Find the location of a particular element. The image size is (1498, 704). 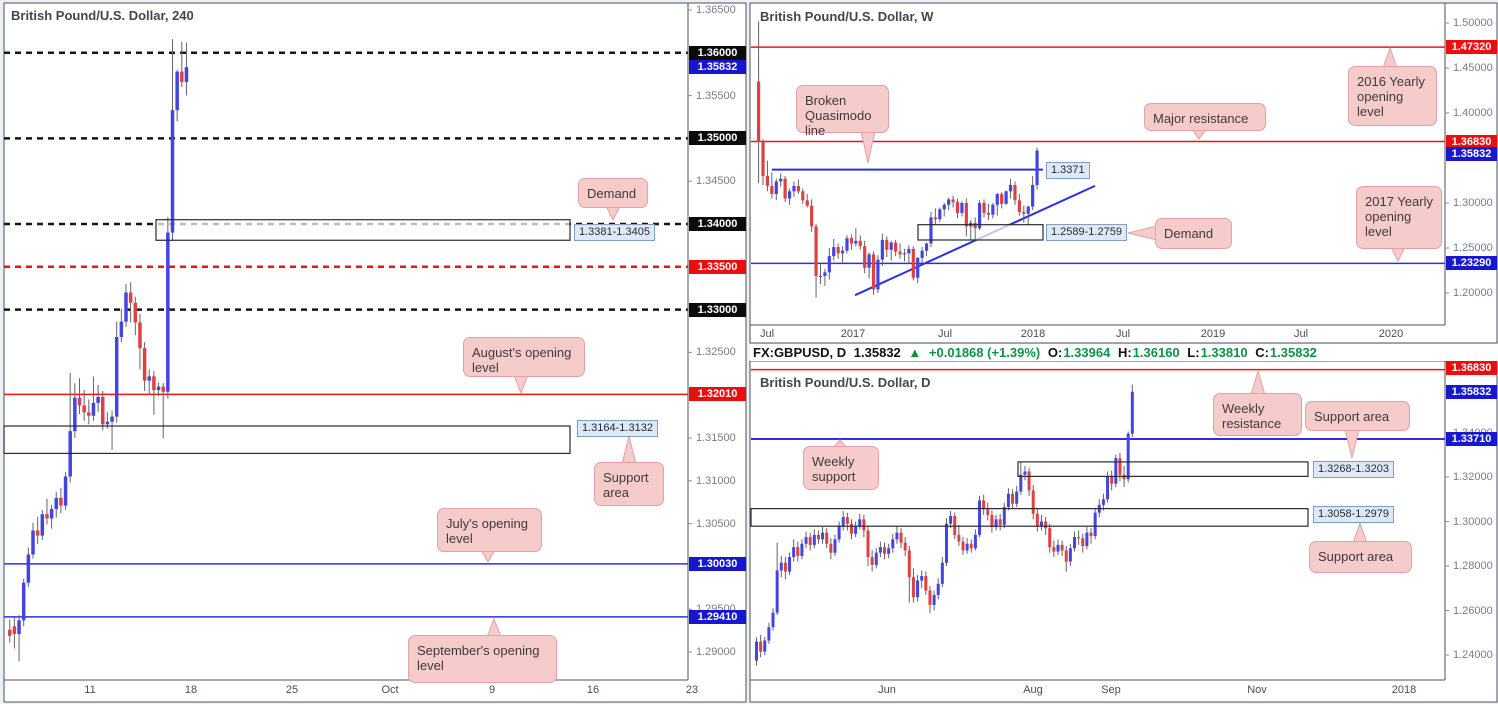

range-label: 1.3268-1.3203 is located at coordinates (1353, 469).